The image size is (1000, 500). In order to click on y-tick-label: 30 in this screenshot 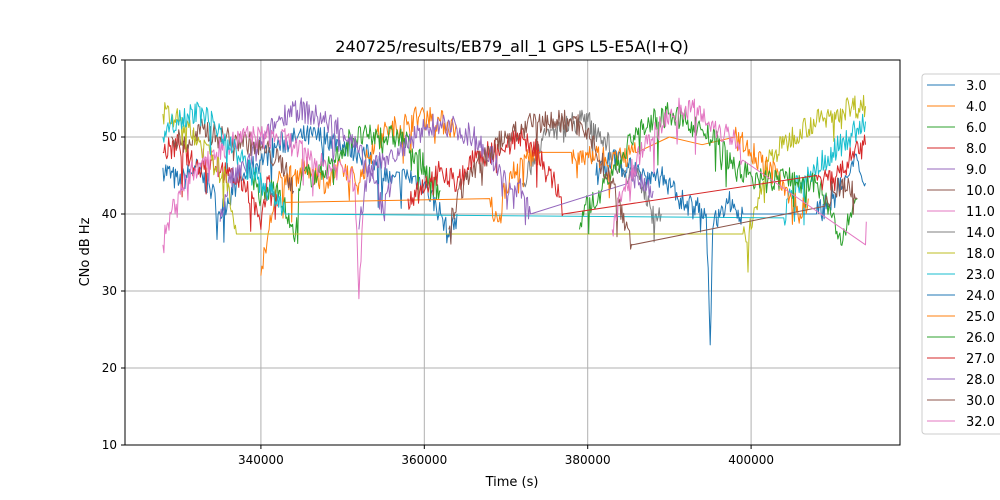, I will do `click(109, 291)`.